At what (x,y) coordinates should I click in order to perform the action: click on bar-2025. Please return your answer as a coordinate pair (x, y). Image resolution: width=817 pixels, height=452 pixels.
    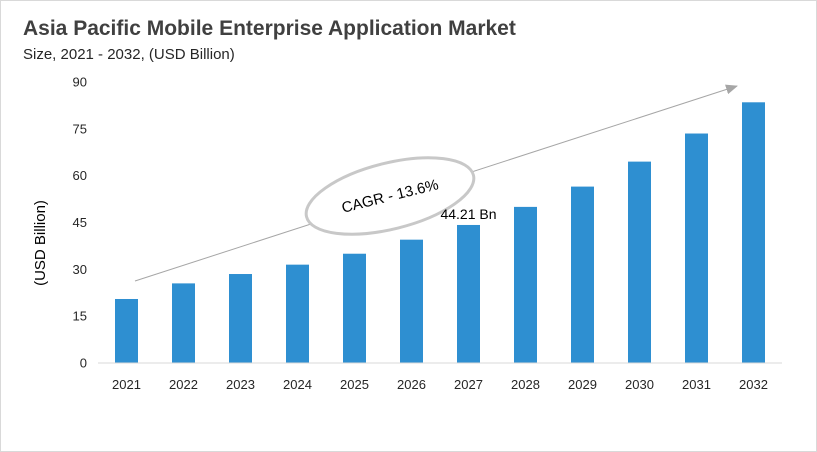
    Looking at the image, I should click on (354, 308).